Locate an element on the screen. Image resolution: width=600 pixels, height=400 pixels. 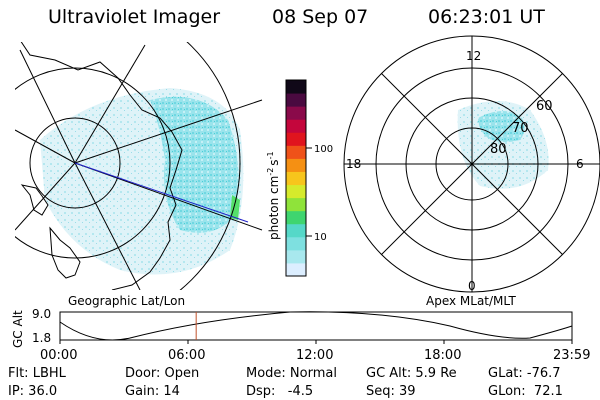
altitude-ytick-low: 1.8 is located at coordinates (41, 338).